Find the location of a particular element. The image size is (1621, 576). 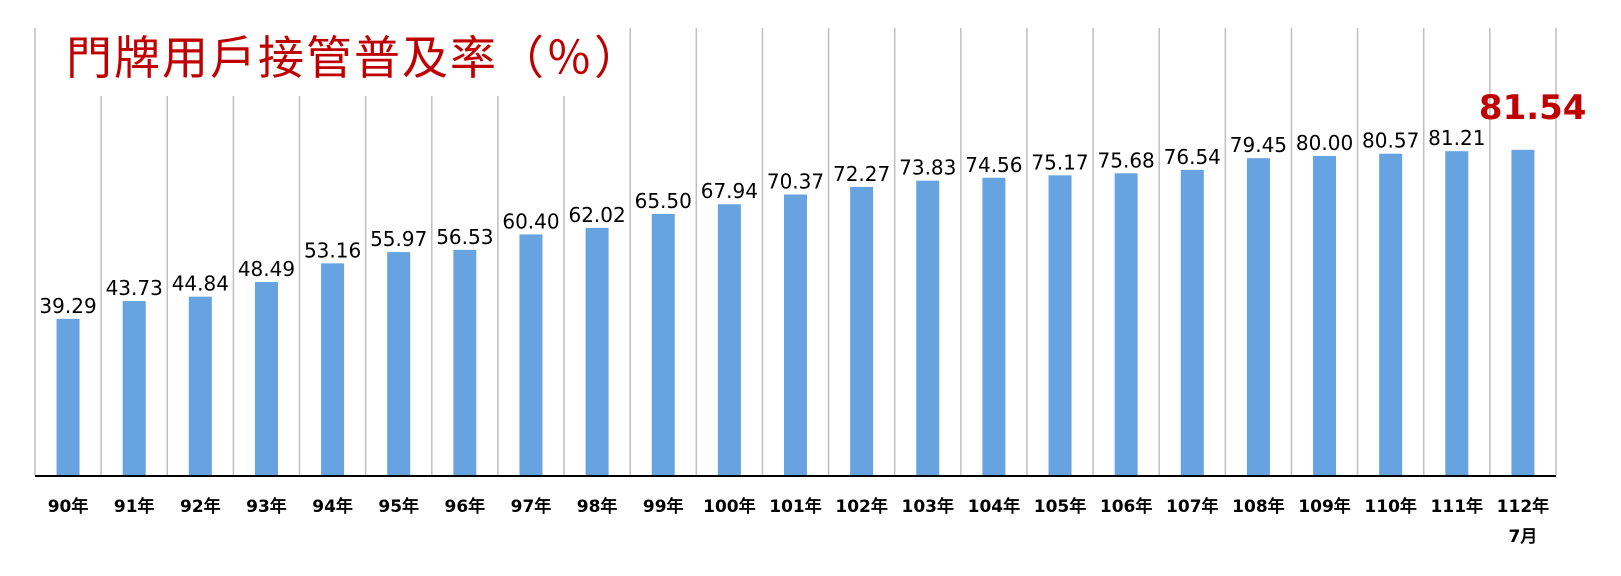

x-tick-label: 99年 is located at coordinates (663, 506).